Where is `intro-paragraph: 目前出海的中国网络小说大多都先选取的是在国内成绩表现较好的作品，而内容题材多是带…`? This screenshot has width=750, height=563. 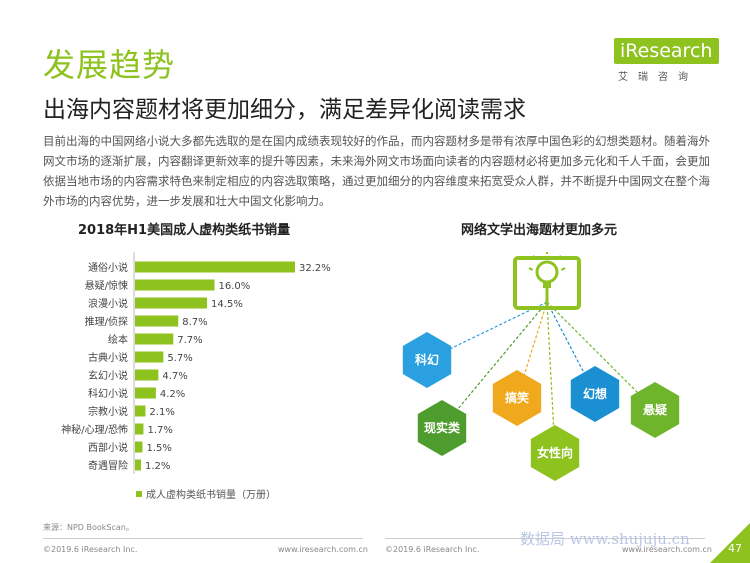
intro-paragraph: 目前出海的中国网络小说大多都先选取的是在国内成绩表现较好的作品，而内容题材多是带… is located at coordinates (376, 171).